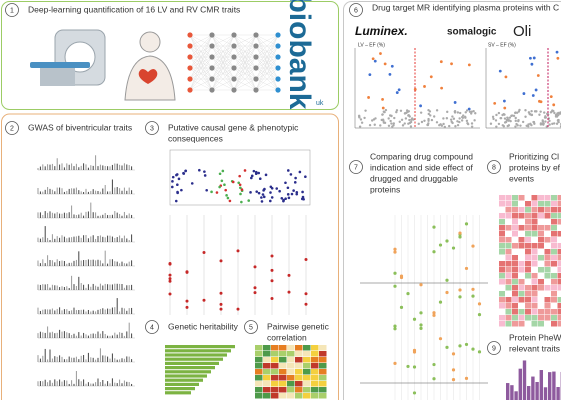 This screenshot has height=400, width=561. What do you see at coordinates (320, 103) in the screenshot?
I see `uk-logo: uk` at bounding box center [320, 103].